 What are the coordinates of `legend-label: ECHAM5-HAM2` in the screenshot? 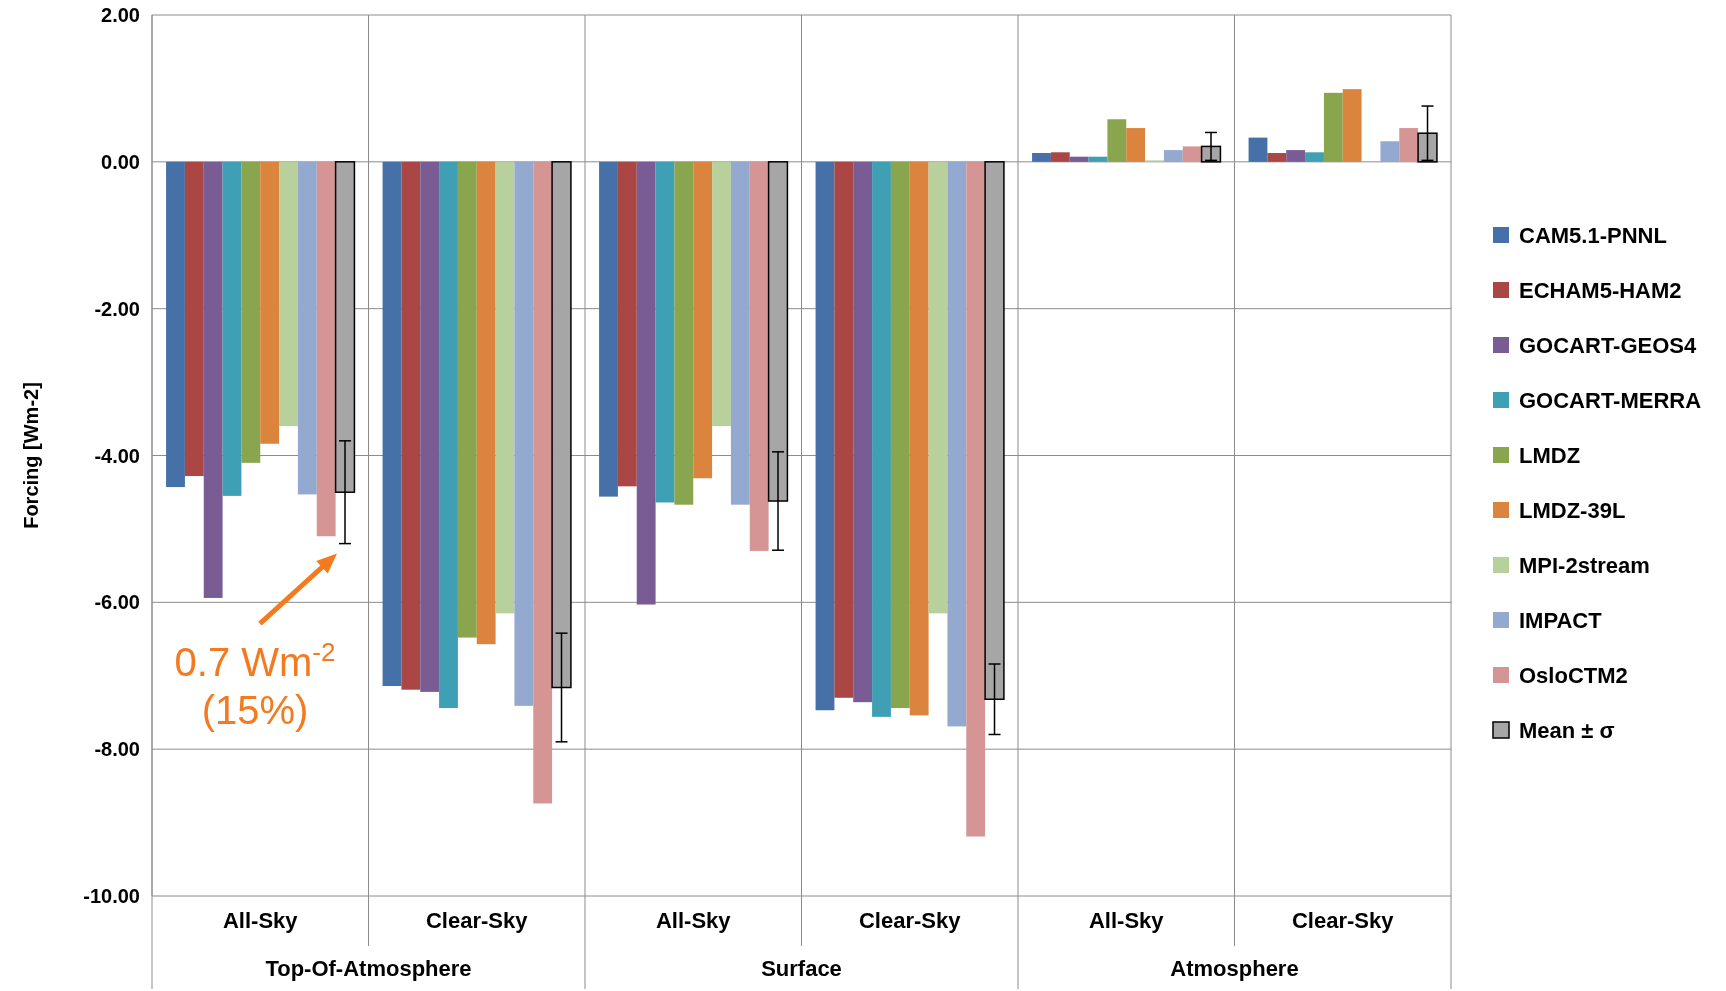 It's located at (1600, 290).